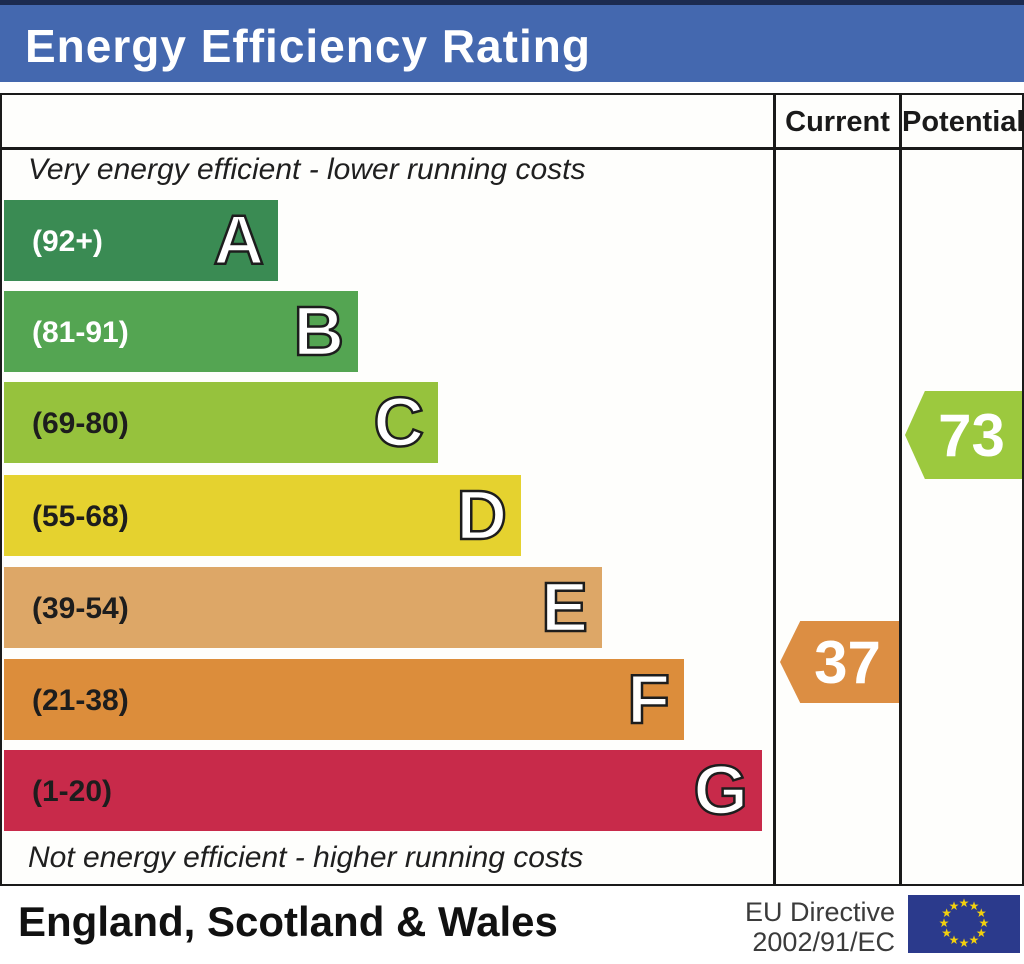 This screenshot has width=1024, height=964. Describe the element at coordinates (72, 791) in the screenshot. I see `band-range: (1-20)` at that location.